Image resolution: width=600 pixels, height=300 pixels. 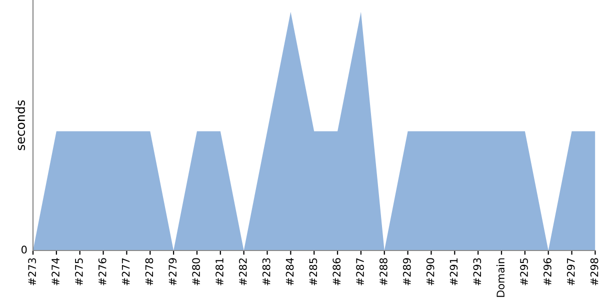 I want to click on x-tick-label: #275, so click(x=78, y=272).